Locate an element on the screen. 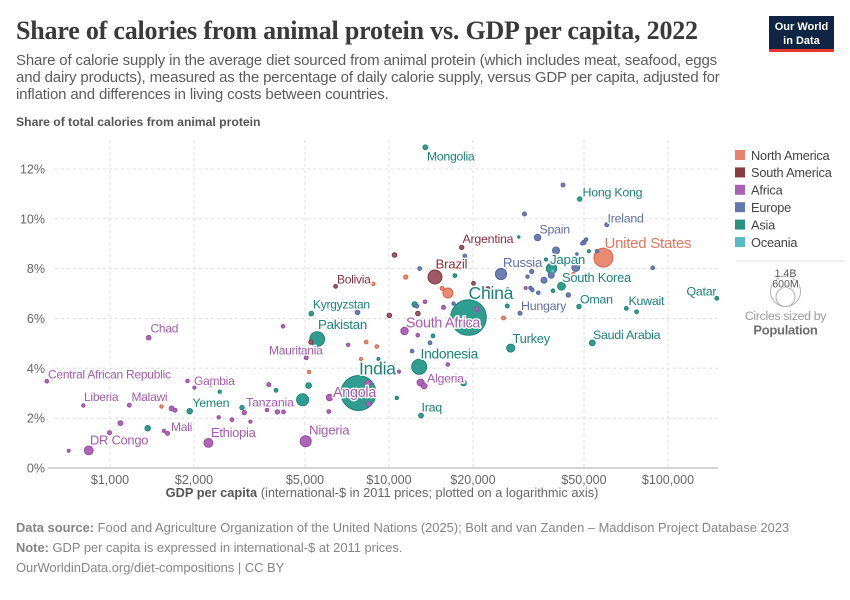 The height and width of the screenshot is (600, 850). svg-text: Population is located at coordinates (785, 330).